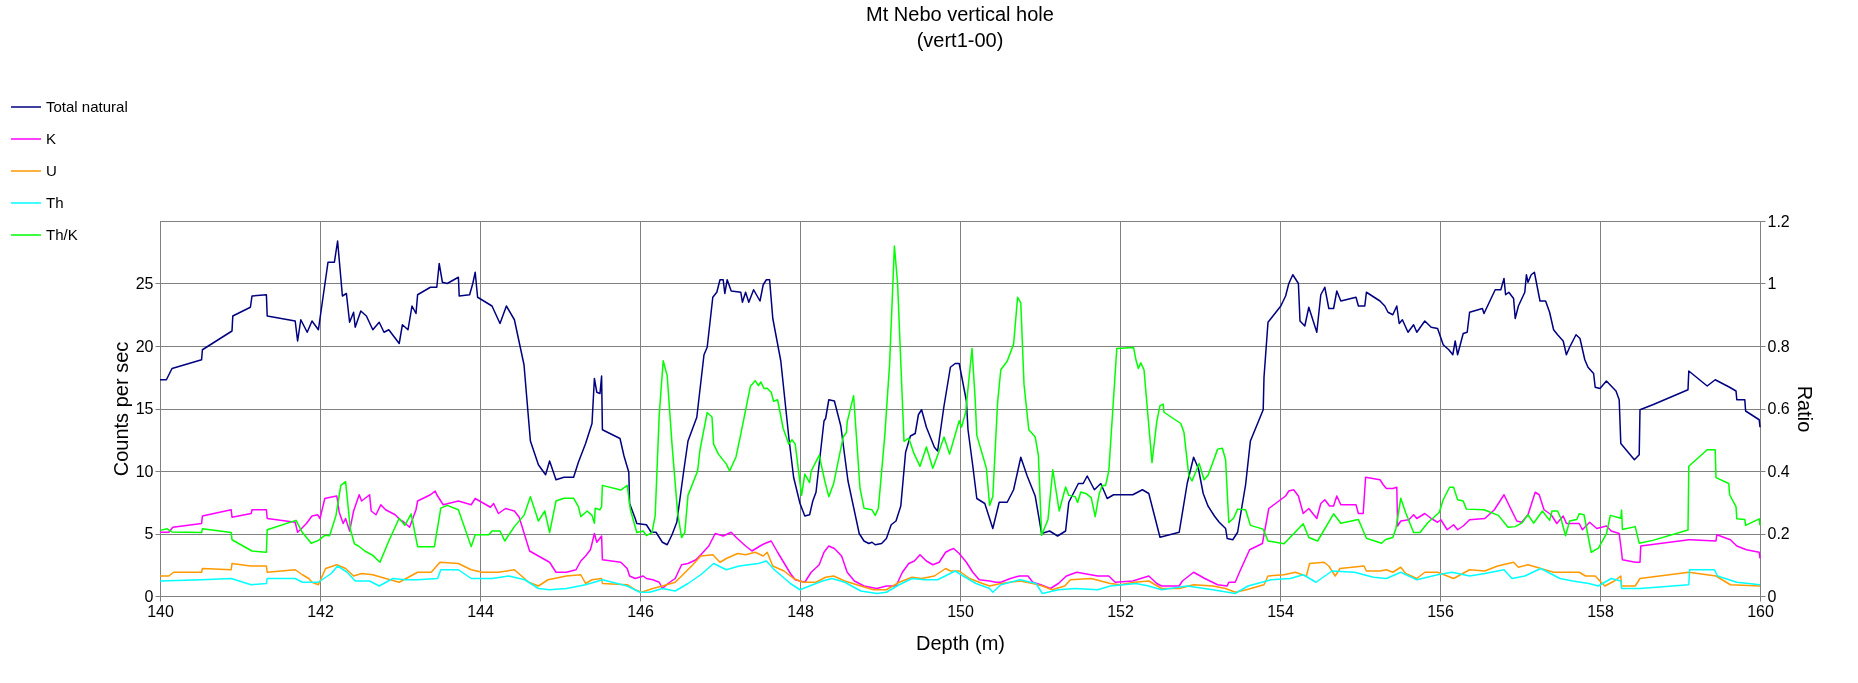 The height and width of the screenshot is (683, 1858). Describe the element at coordinates (1280, 611) in the screenshot. I see `x-tick-label: 154` at that location.